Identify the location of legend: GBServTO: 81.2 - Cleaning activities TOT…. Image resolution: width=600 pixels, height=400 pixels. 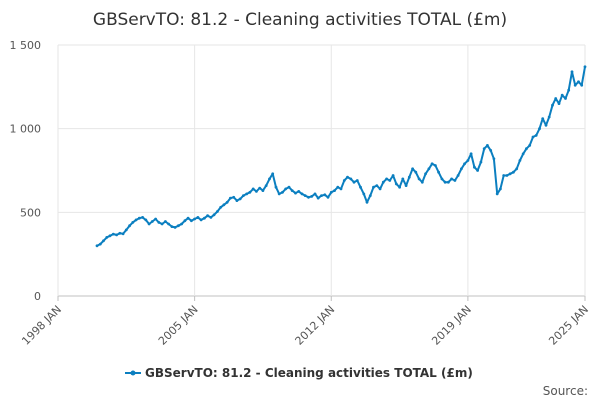
(299, 373).